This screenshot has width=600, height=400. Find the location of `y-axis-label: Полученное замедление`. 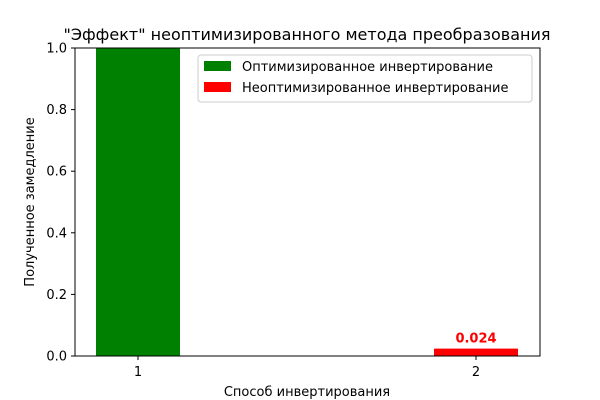

y-axis-label: Полученное замедление is located at coordinates (30, 201).